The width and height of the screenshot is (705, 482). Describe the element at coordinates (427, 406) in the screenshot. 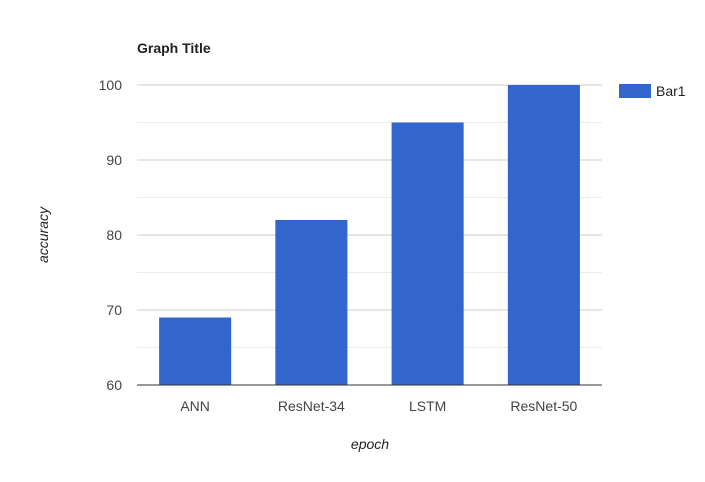

I see `x-tick-label: LSTM` at that location.